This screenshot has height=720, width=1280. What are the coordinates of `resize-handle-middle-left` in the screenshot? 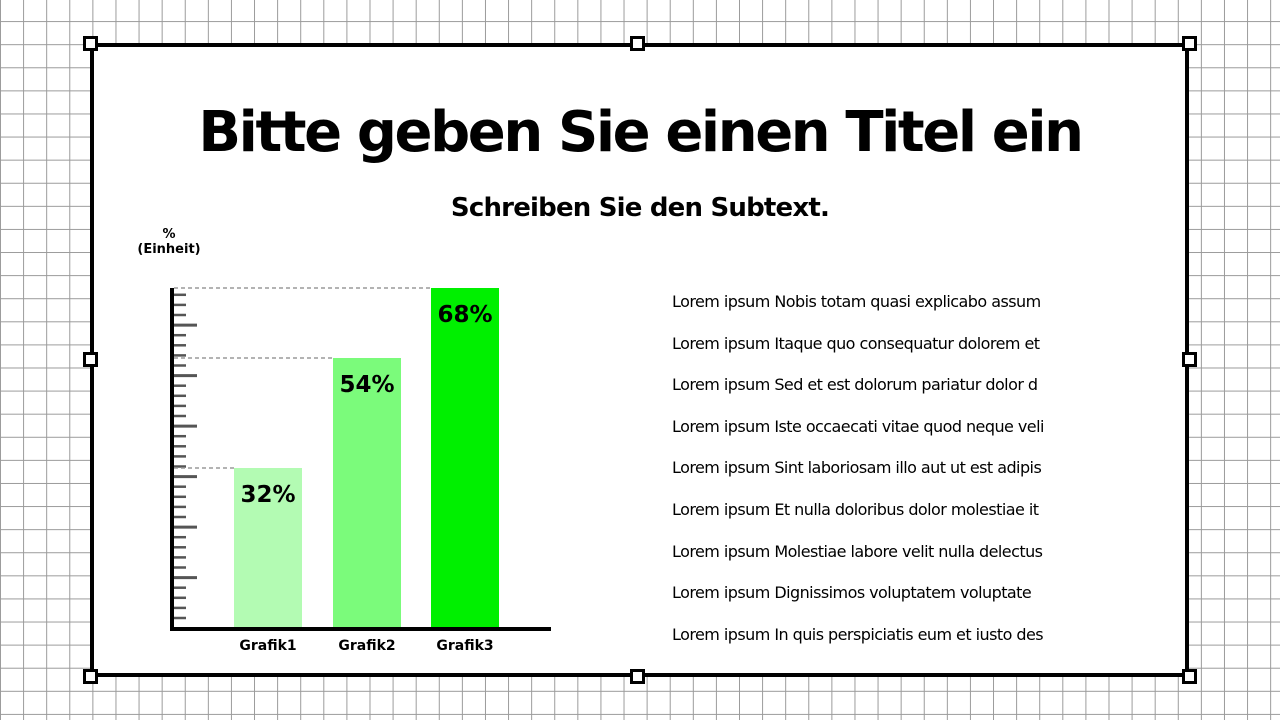 It's located at (90, 359).